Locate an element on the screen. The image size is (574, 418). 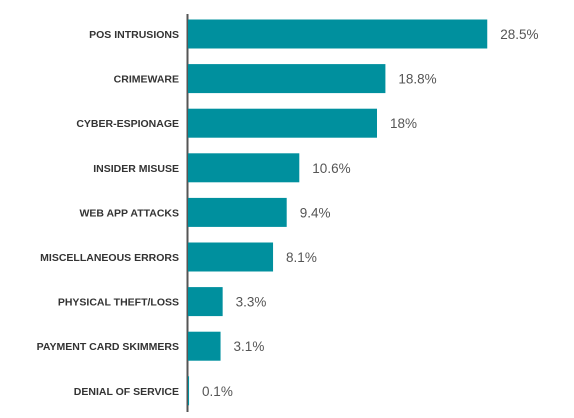
value-label-payment-card-skimmers: 3.1% is located at coordinates (249, 346).